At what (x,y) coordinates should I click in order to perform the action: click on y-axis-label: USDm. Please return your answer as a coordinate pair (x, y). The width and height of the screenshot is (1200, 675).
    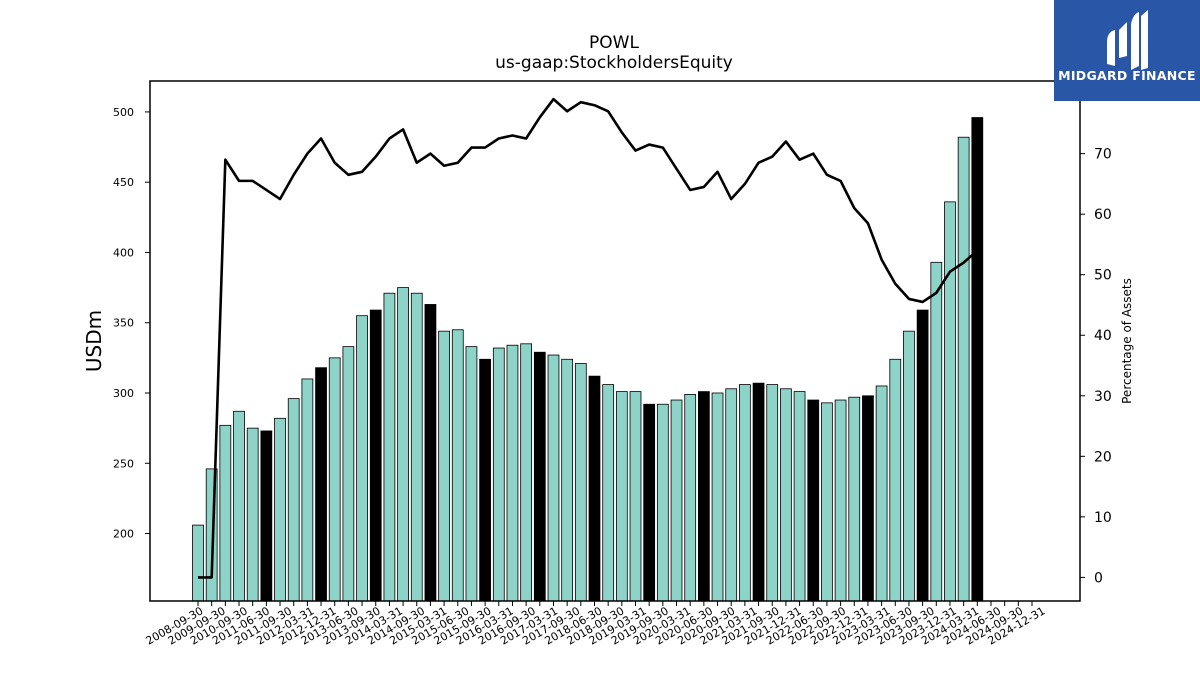
    Looking at the image, I should click on (94, 341).